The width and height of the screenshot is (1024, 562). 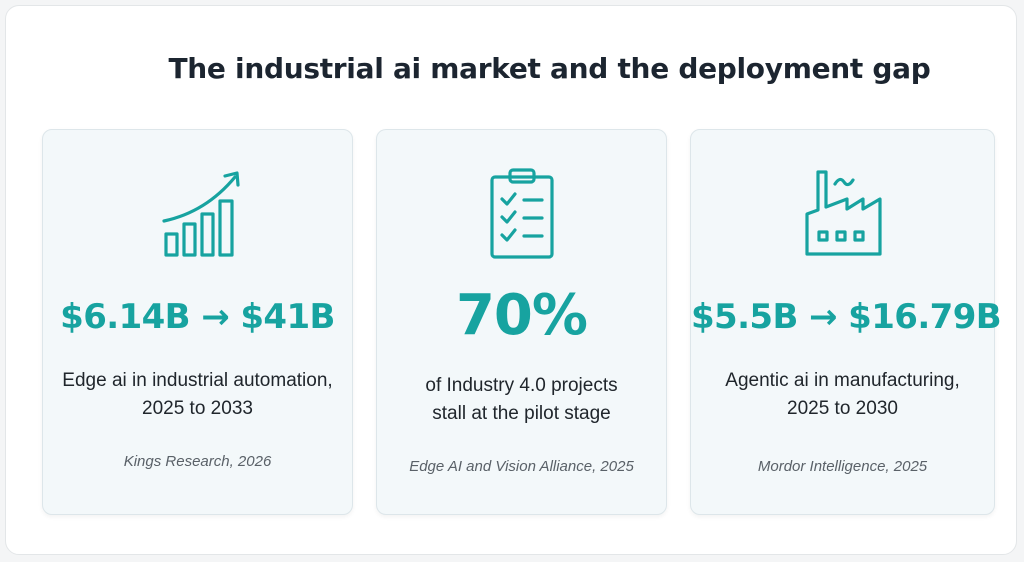 I want to click on description-line: Edge ai in industrial automation,, so click(x=197, y=380).